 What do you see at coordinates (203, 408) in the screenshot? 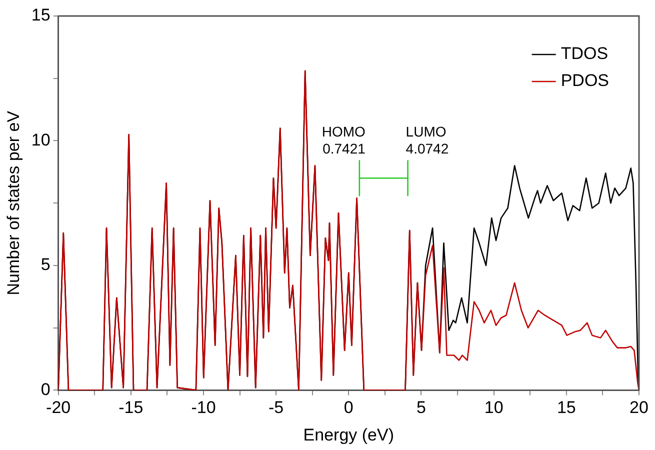
I see `x-tick-label: -10` at bounding box center [203, 408].